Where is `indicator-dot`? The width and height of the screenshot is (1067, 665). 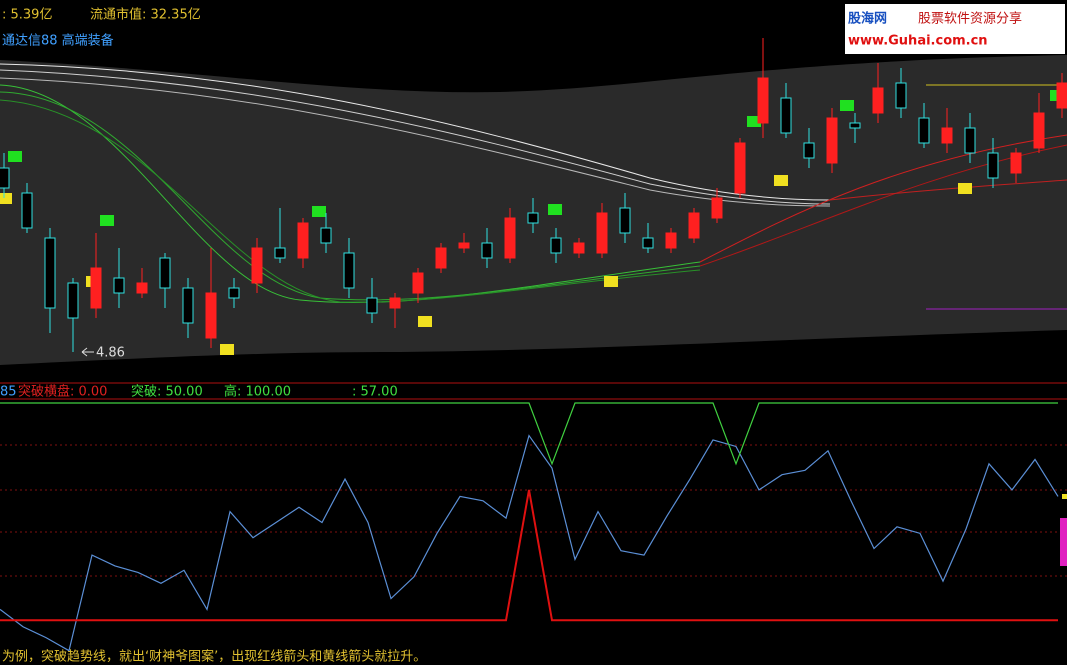
indicator-dot is located at coordinates (1064, 496).